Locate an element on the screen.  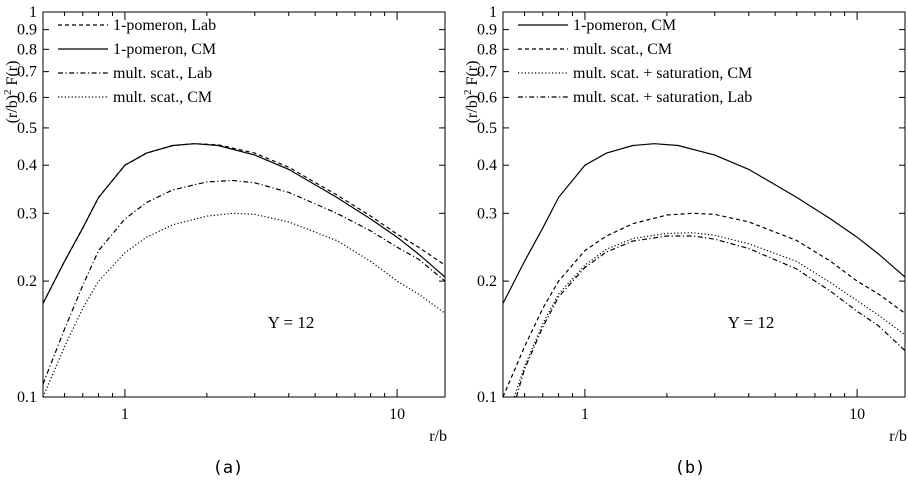
legend-entry: mult. scat. + saturation, CM is located at coordinates (662, 73).